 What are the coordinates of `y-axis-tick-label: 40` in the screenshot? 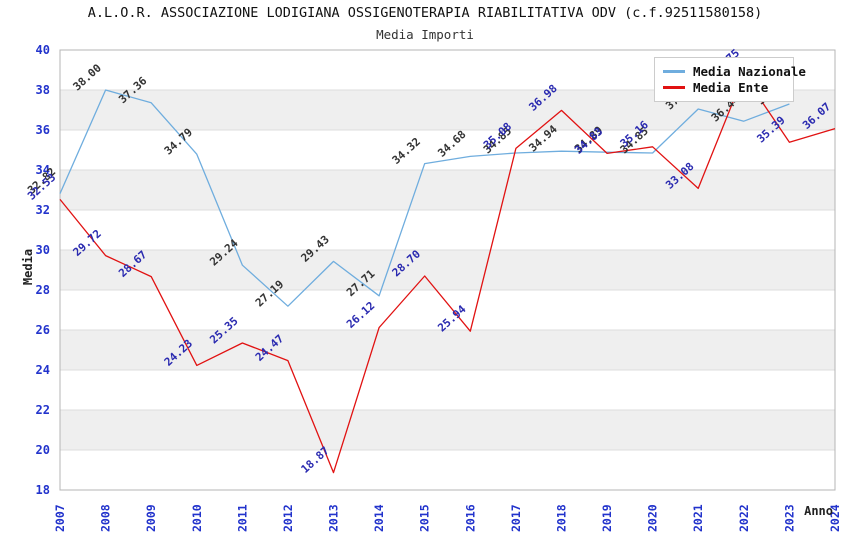 It's located at (43, 50).